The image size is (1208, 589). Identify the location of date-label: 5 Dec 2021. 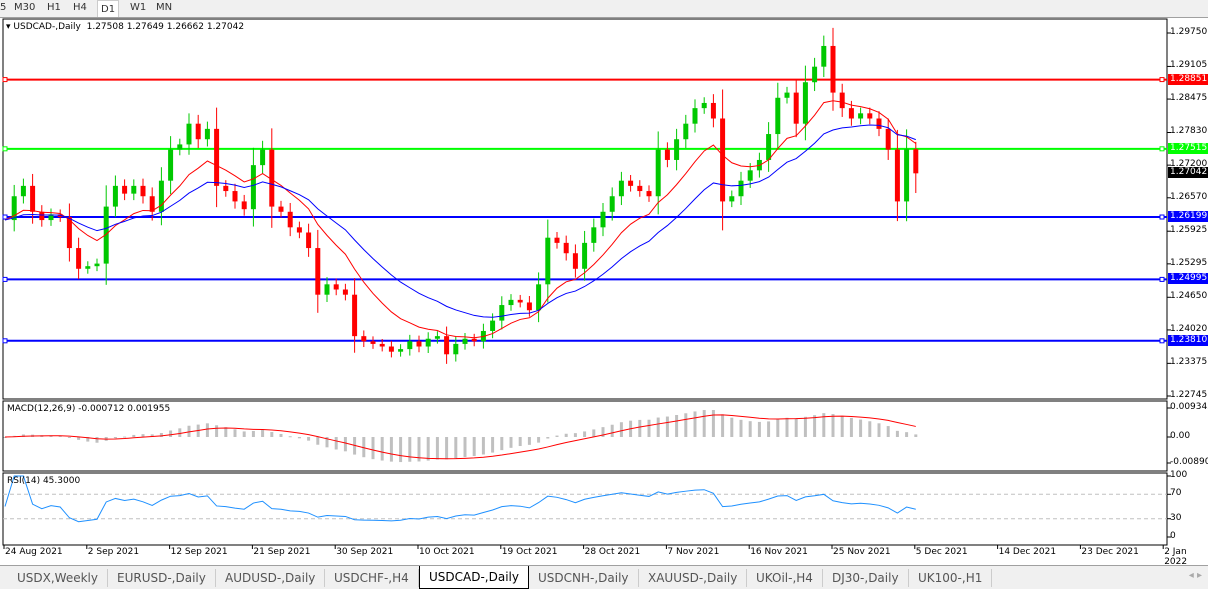
(941, 552).